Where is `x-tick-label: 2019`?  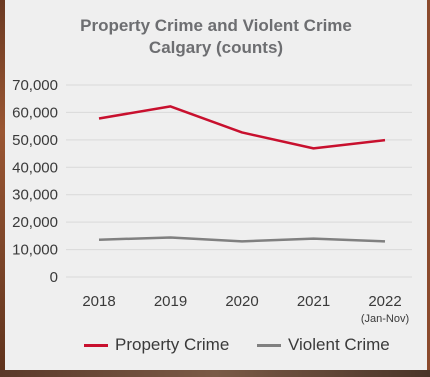
x-tick-label: 2019 is located at coordinates (170, 301).